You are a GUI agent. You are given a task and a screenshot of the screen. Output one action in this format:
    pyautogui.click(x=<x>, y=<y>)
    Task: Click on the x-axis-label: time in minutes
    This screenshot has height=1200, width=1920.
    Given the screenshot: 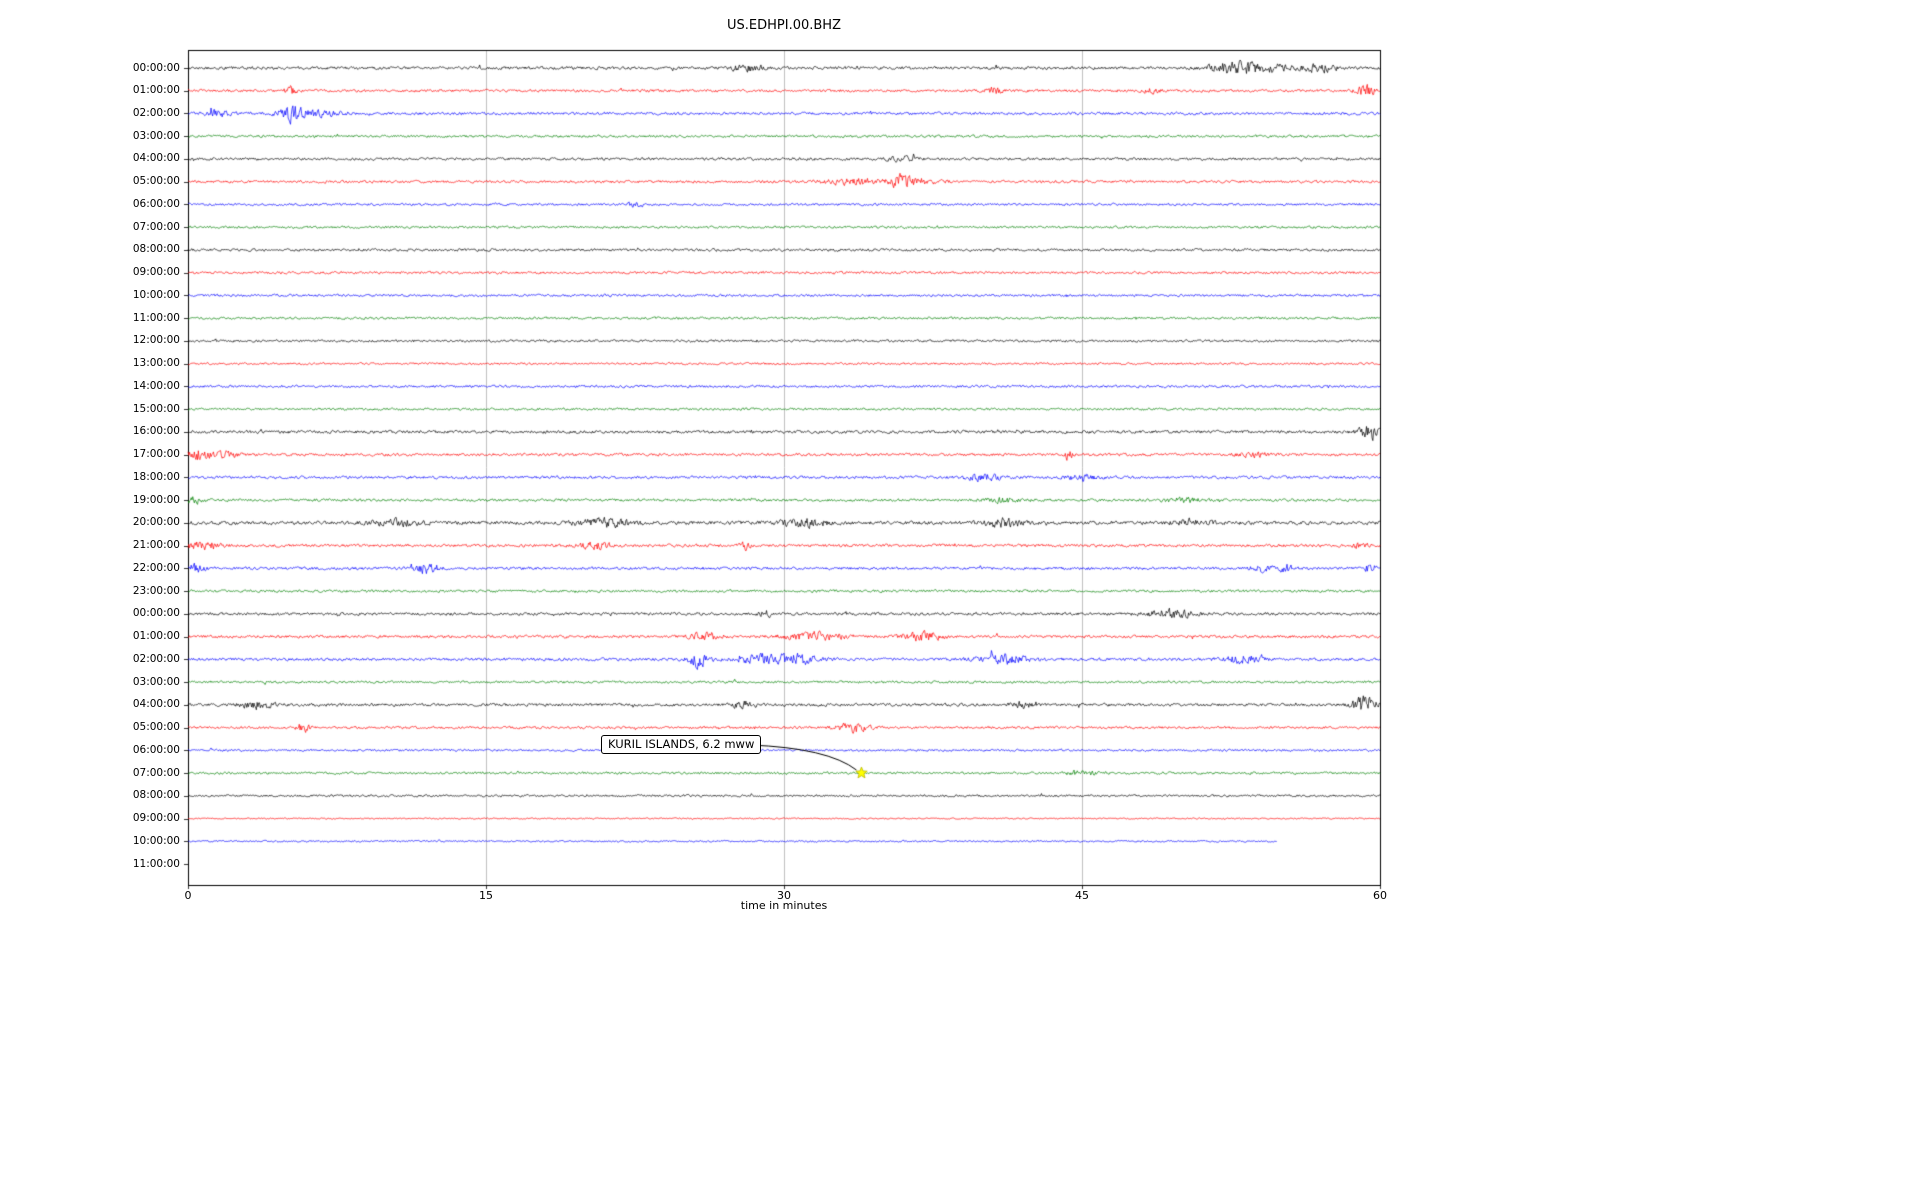 What is the action you would take?
    pyautogui.click(x=784, y=905)
    